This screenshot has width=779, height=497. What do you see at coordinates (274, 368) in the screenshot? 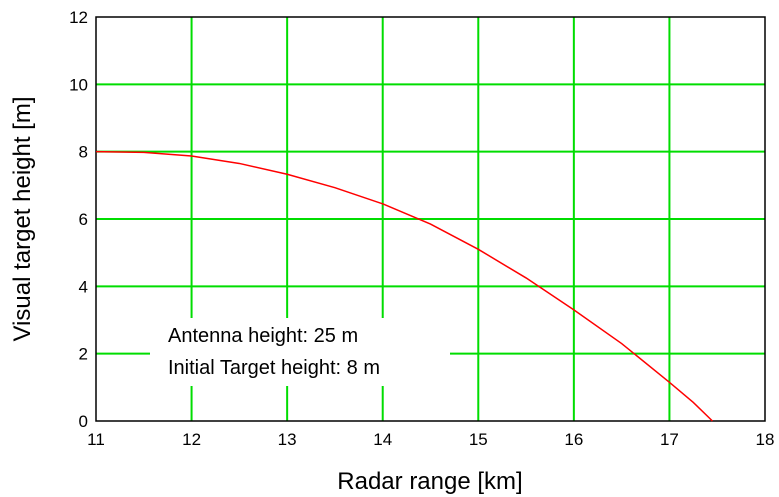
I see `annotation-initial-target-height: Initial Target height: 8 m` at bounding box center [274, 368].